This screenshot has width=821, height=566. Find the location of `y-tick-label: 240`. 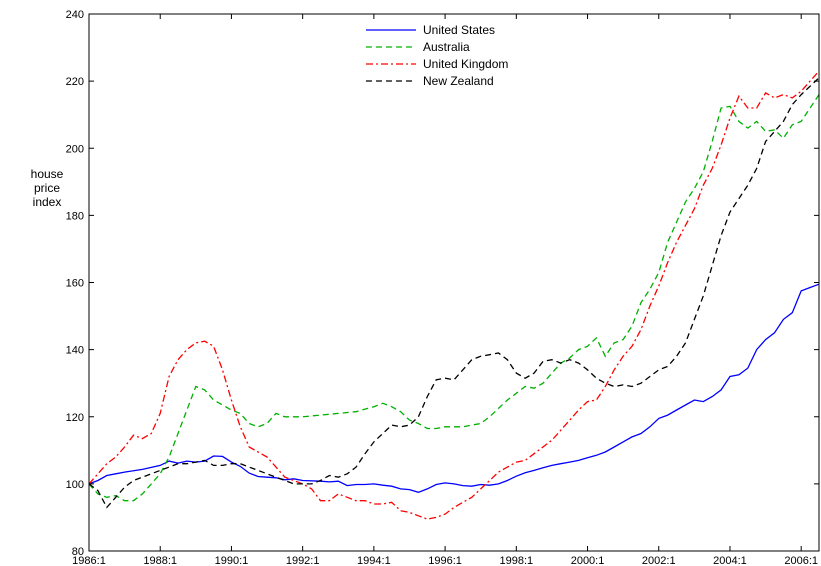

y-tick-label: 240 is located at coordinates (75, 15).